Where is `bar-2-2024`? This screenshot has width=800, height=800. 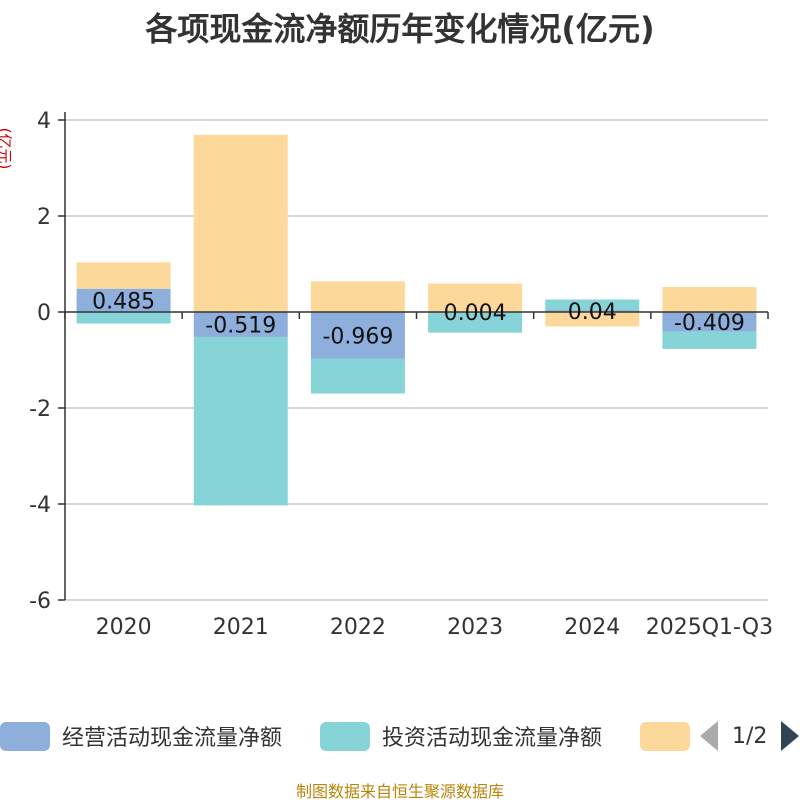
bar-2-2024 is located at coordinates (592, 319).